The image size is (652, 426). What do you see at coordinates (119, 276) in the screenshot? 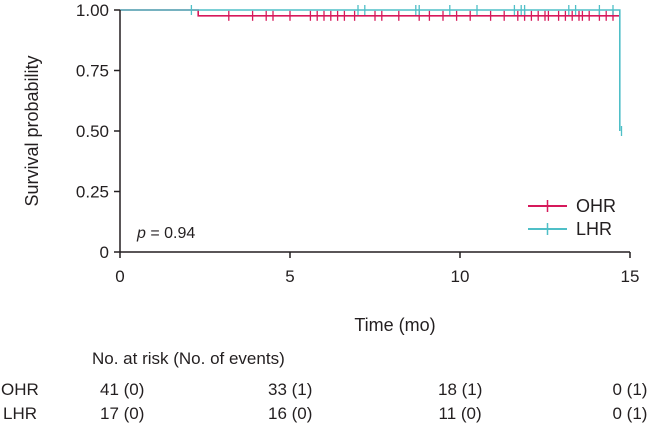
I see `x-tick-label: 0` at bounding box center [119, 276].